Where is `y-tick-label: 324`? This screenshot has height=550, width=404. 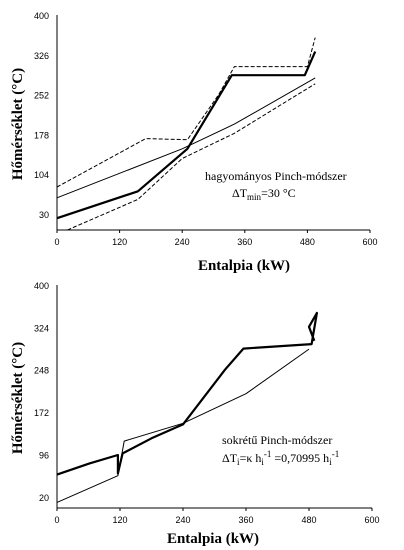 y-tick-label: 324 is located at coordinates (41, 328).